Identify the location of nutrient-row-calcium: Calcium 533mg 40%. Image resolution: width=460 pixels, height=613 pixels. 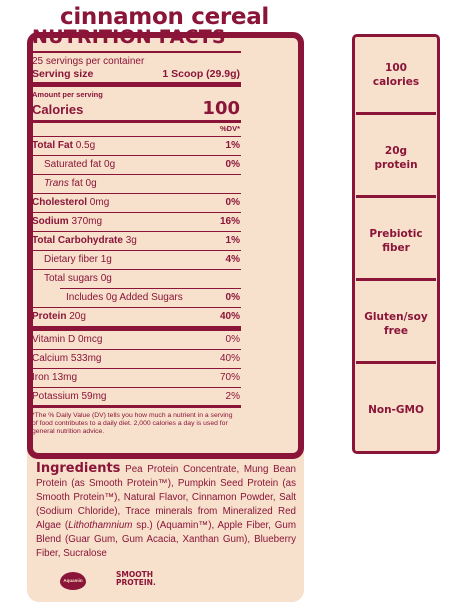
(136, 358).